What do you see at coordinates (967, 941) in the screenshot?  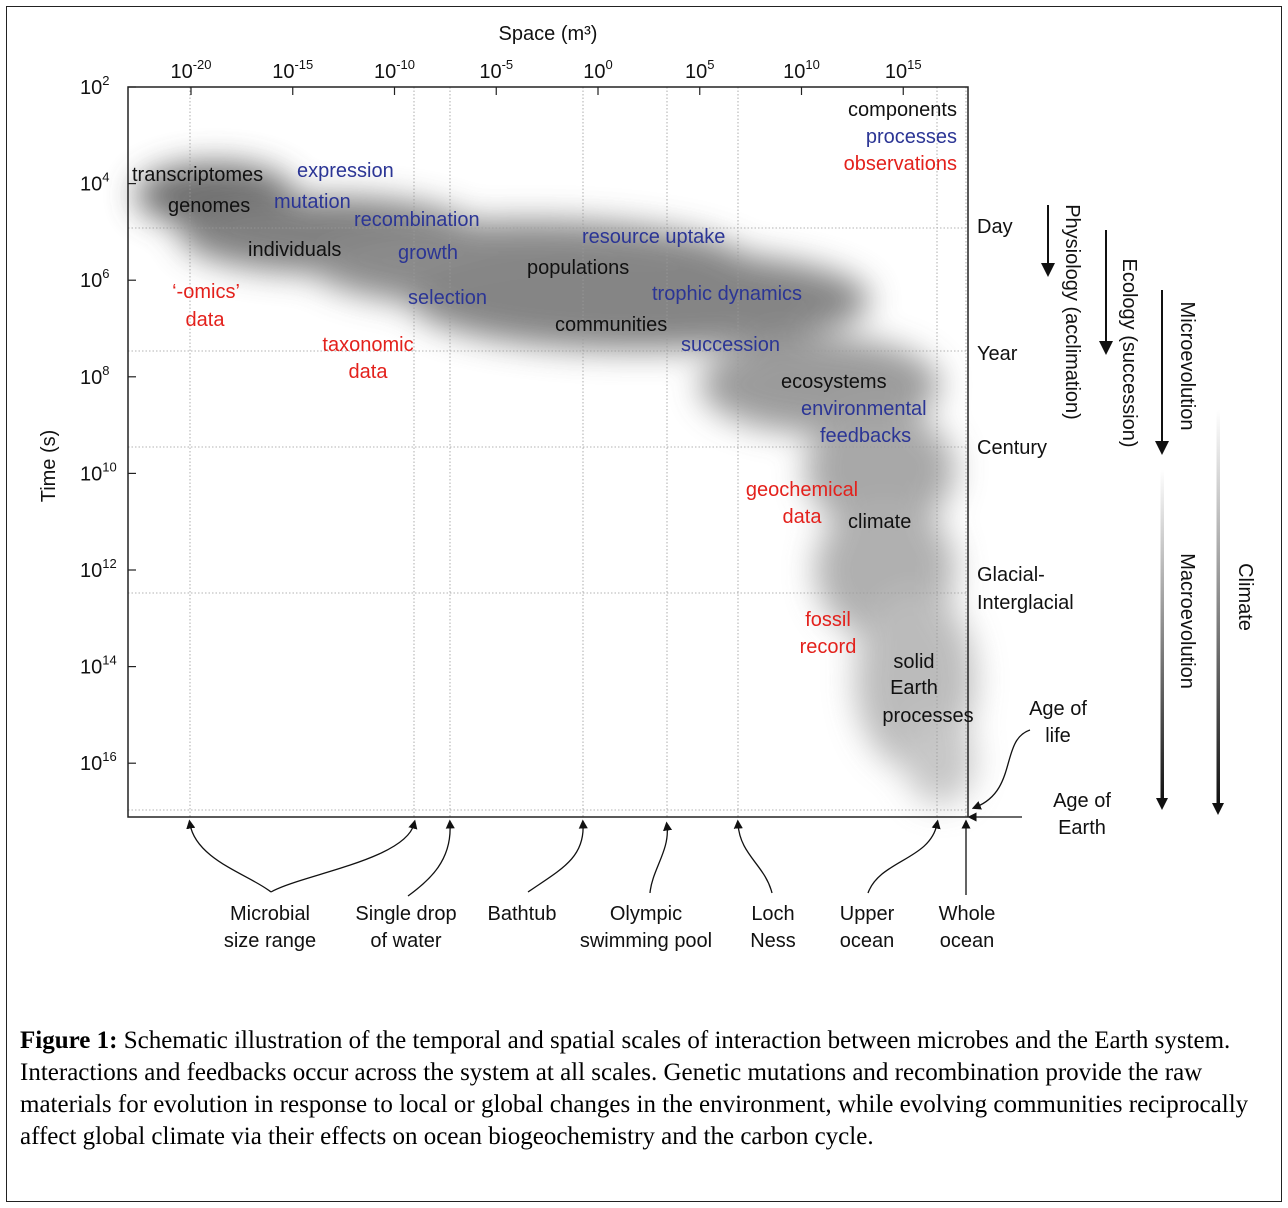 I see `ref-whole-2: ocean` at bounding box center [967, 941].